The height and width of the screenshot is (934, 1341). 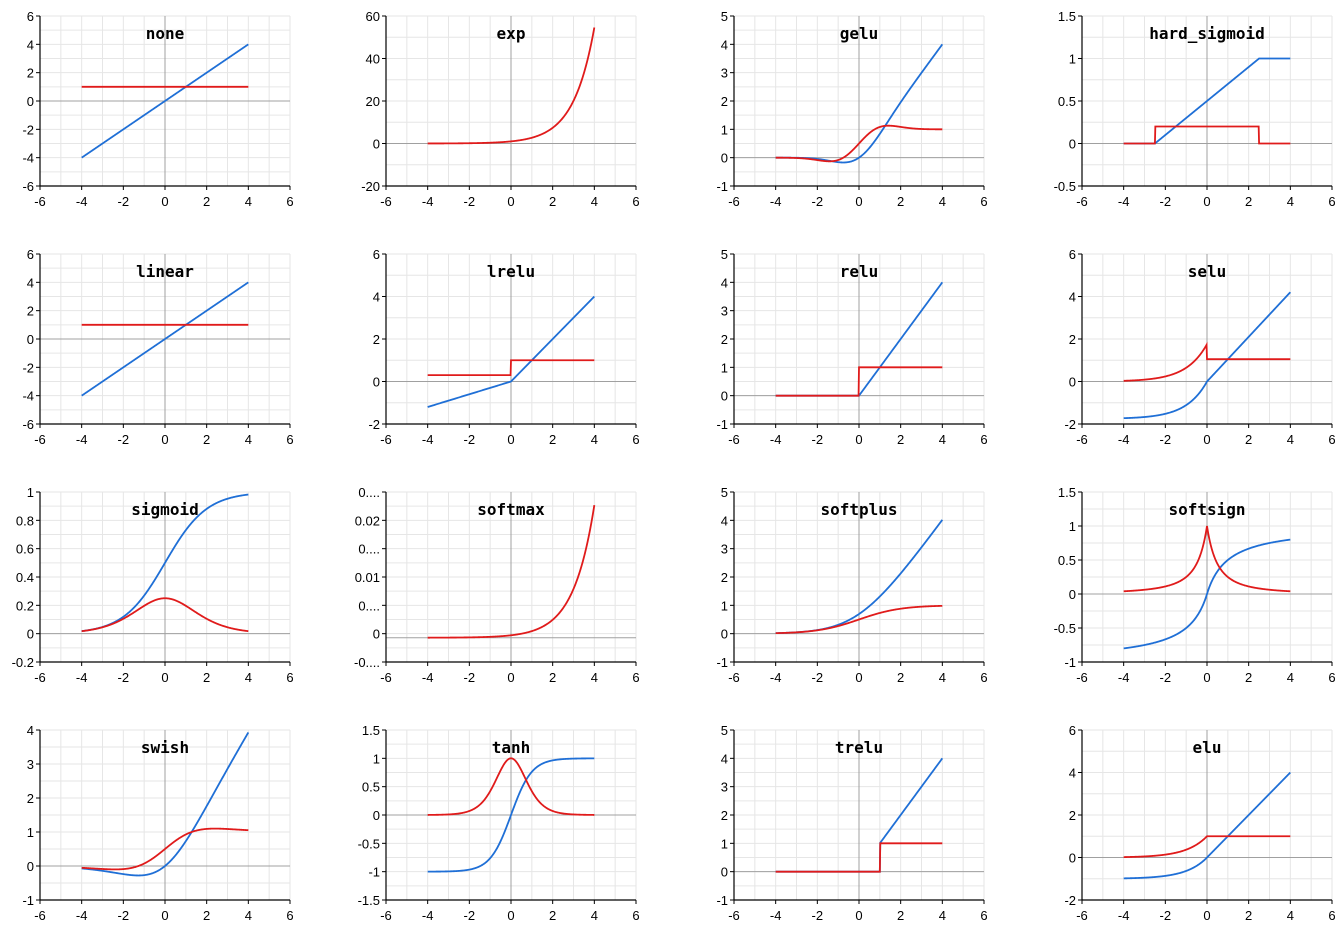 I want to click on chart-title: relu, so click(x=859, y=271).